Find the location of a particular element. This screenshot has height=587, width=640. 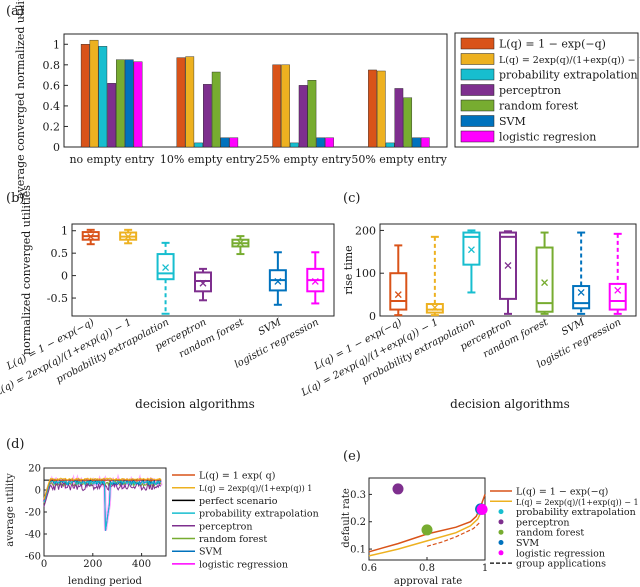

panel-e-xtick-label: 1 is located at coordinates (485, 568).